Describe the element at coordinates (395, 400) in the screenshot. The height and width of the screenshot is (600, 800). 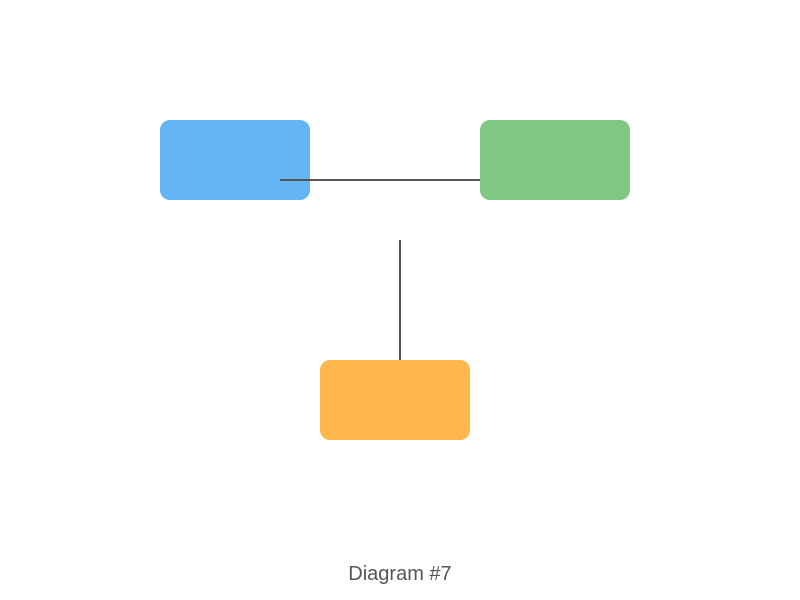
I see `diagram-node-orange` at that location.